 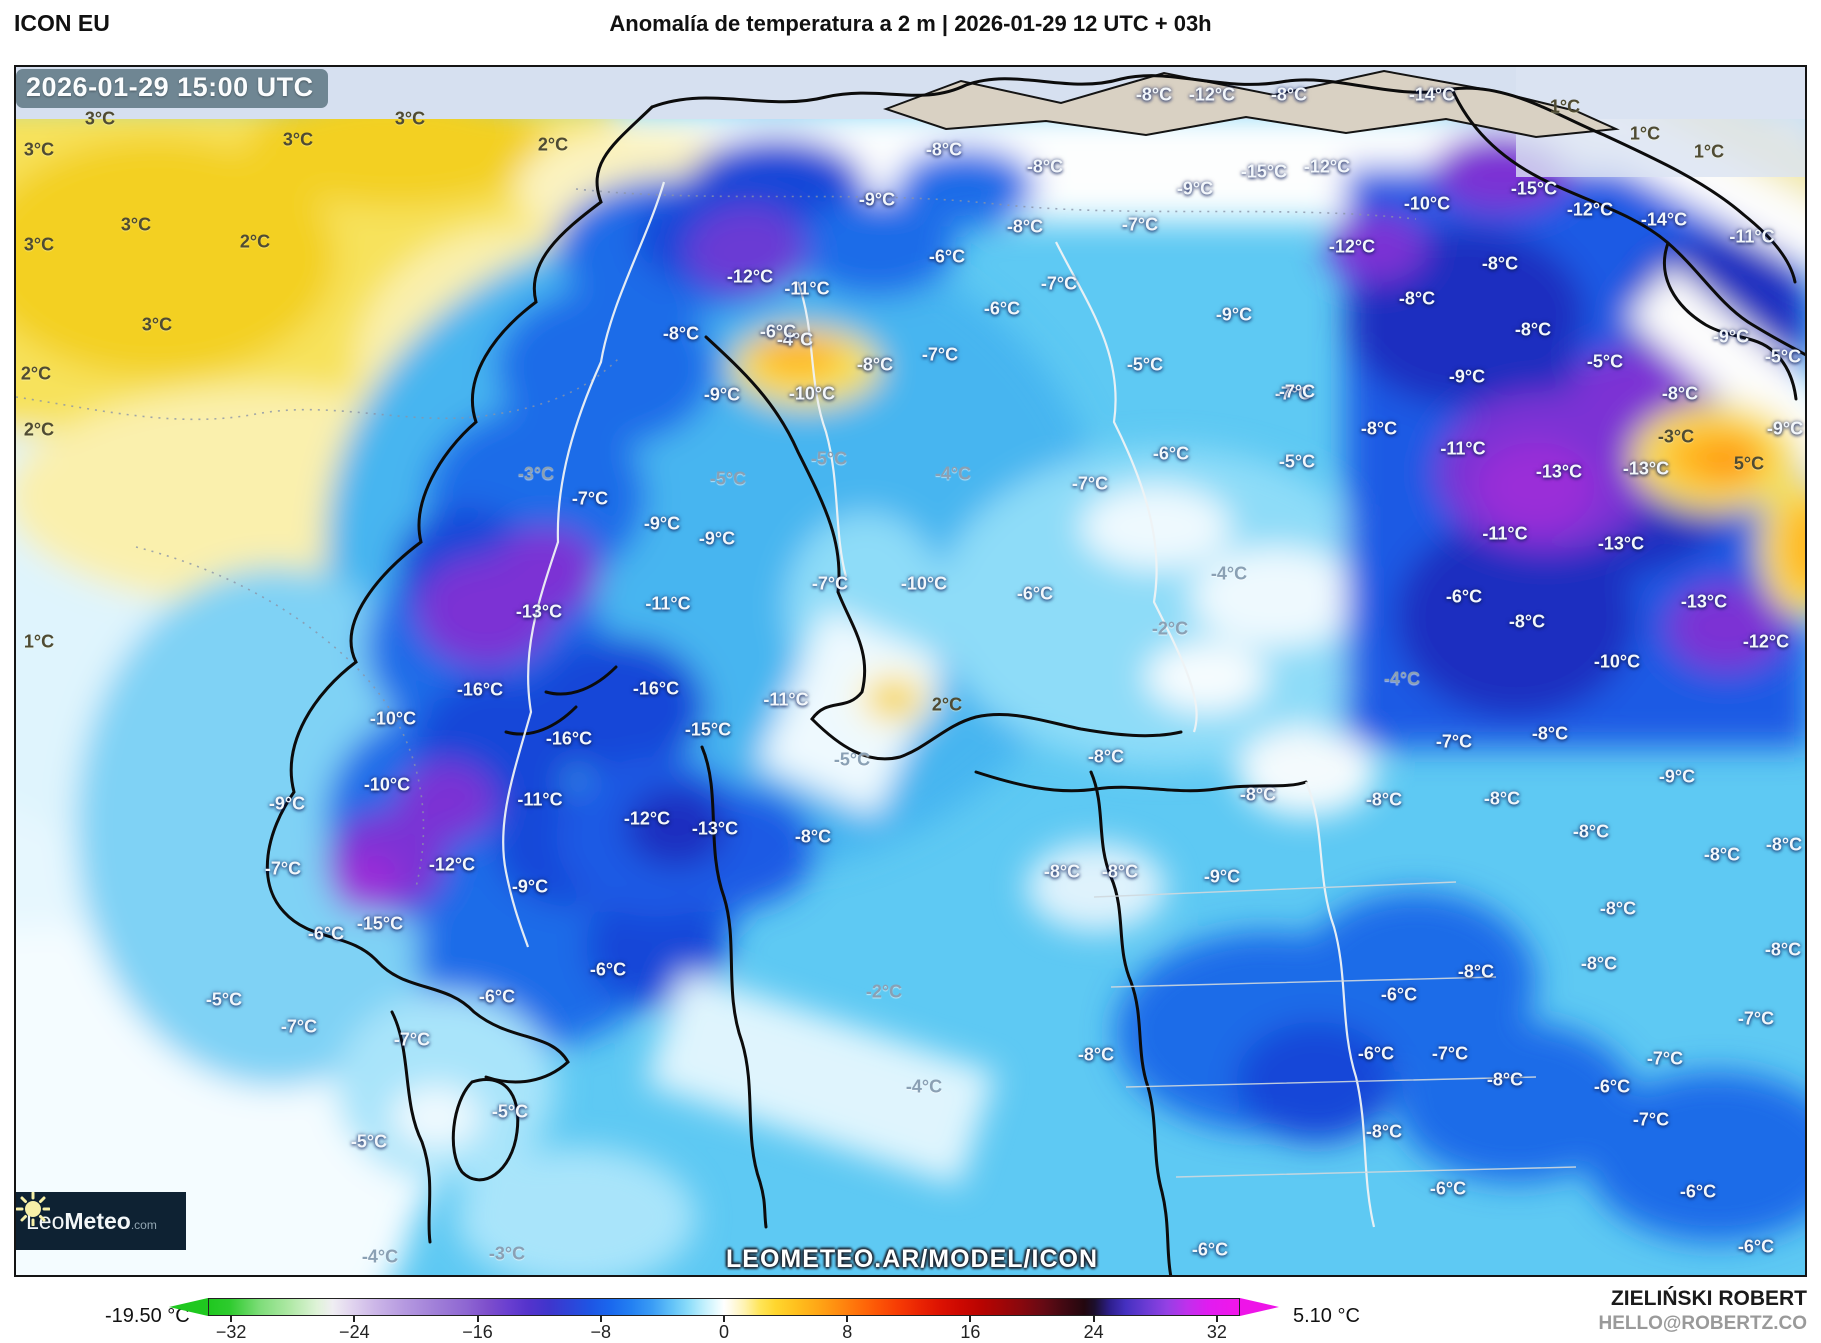 What do you see at coordinates (1093, 1332) in the screenshot?
I see `colorbar-tick-label: 24` at bounding box center [1093, 1332].